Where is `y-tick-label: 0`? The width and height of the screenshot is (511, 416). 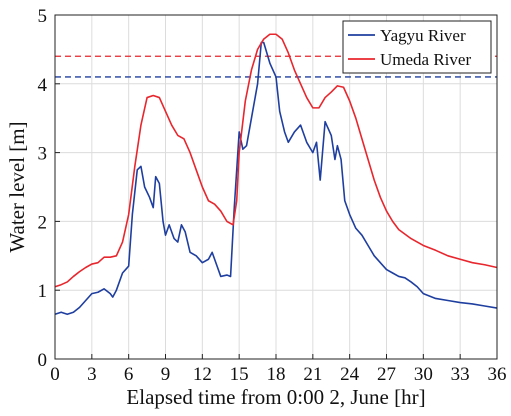
y-tick-label: 0 is located at coordinates (43, 360).